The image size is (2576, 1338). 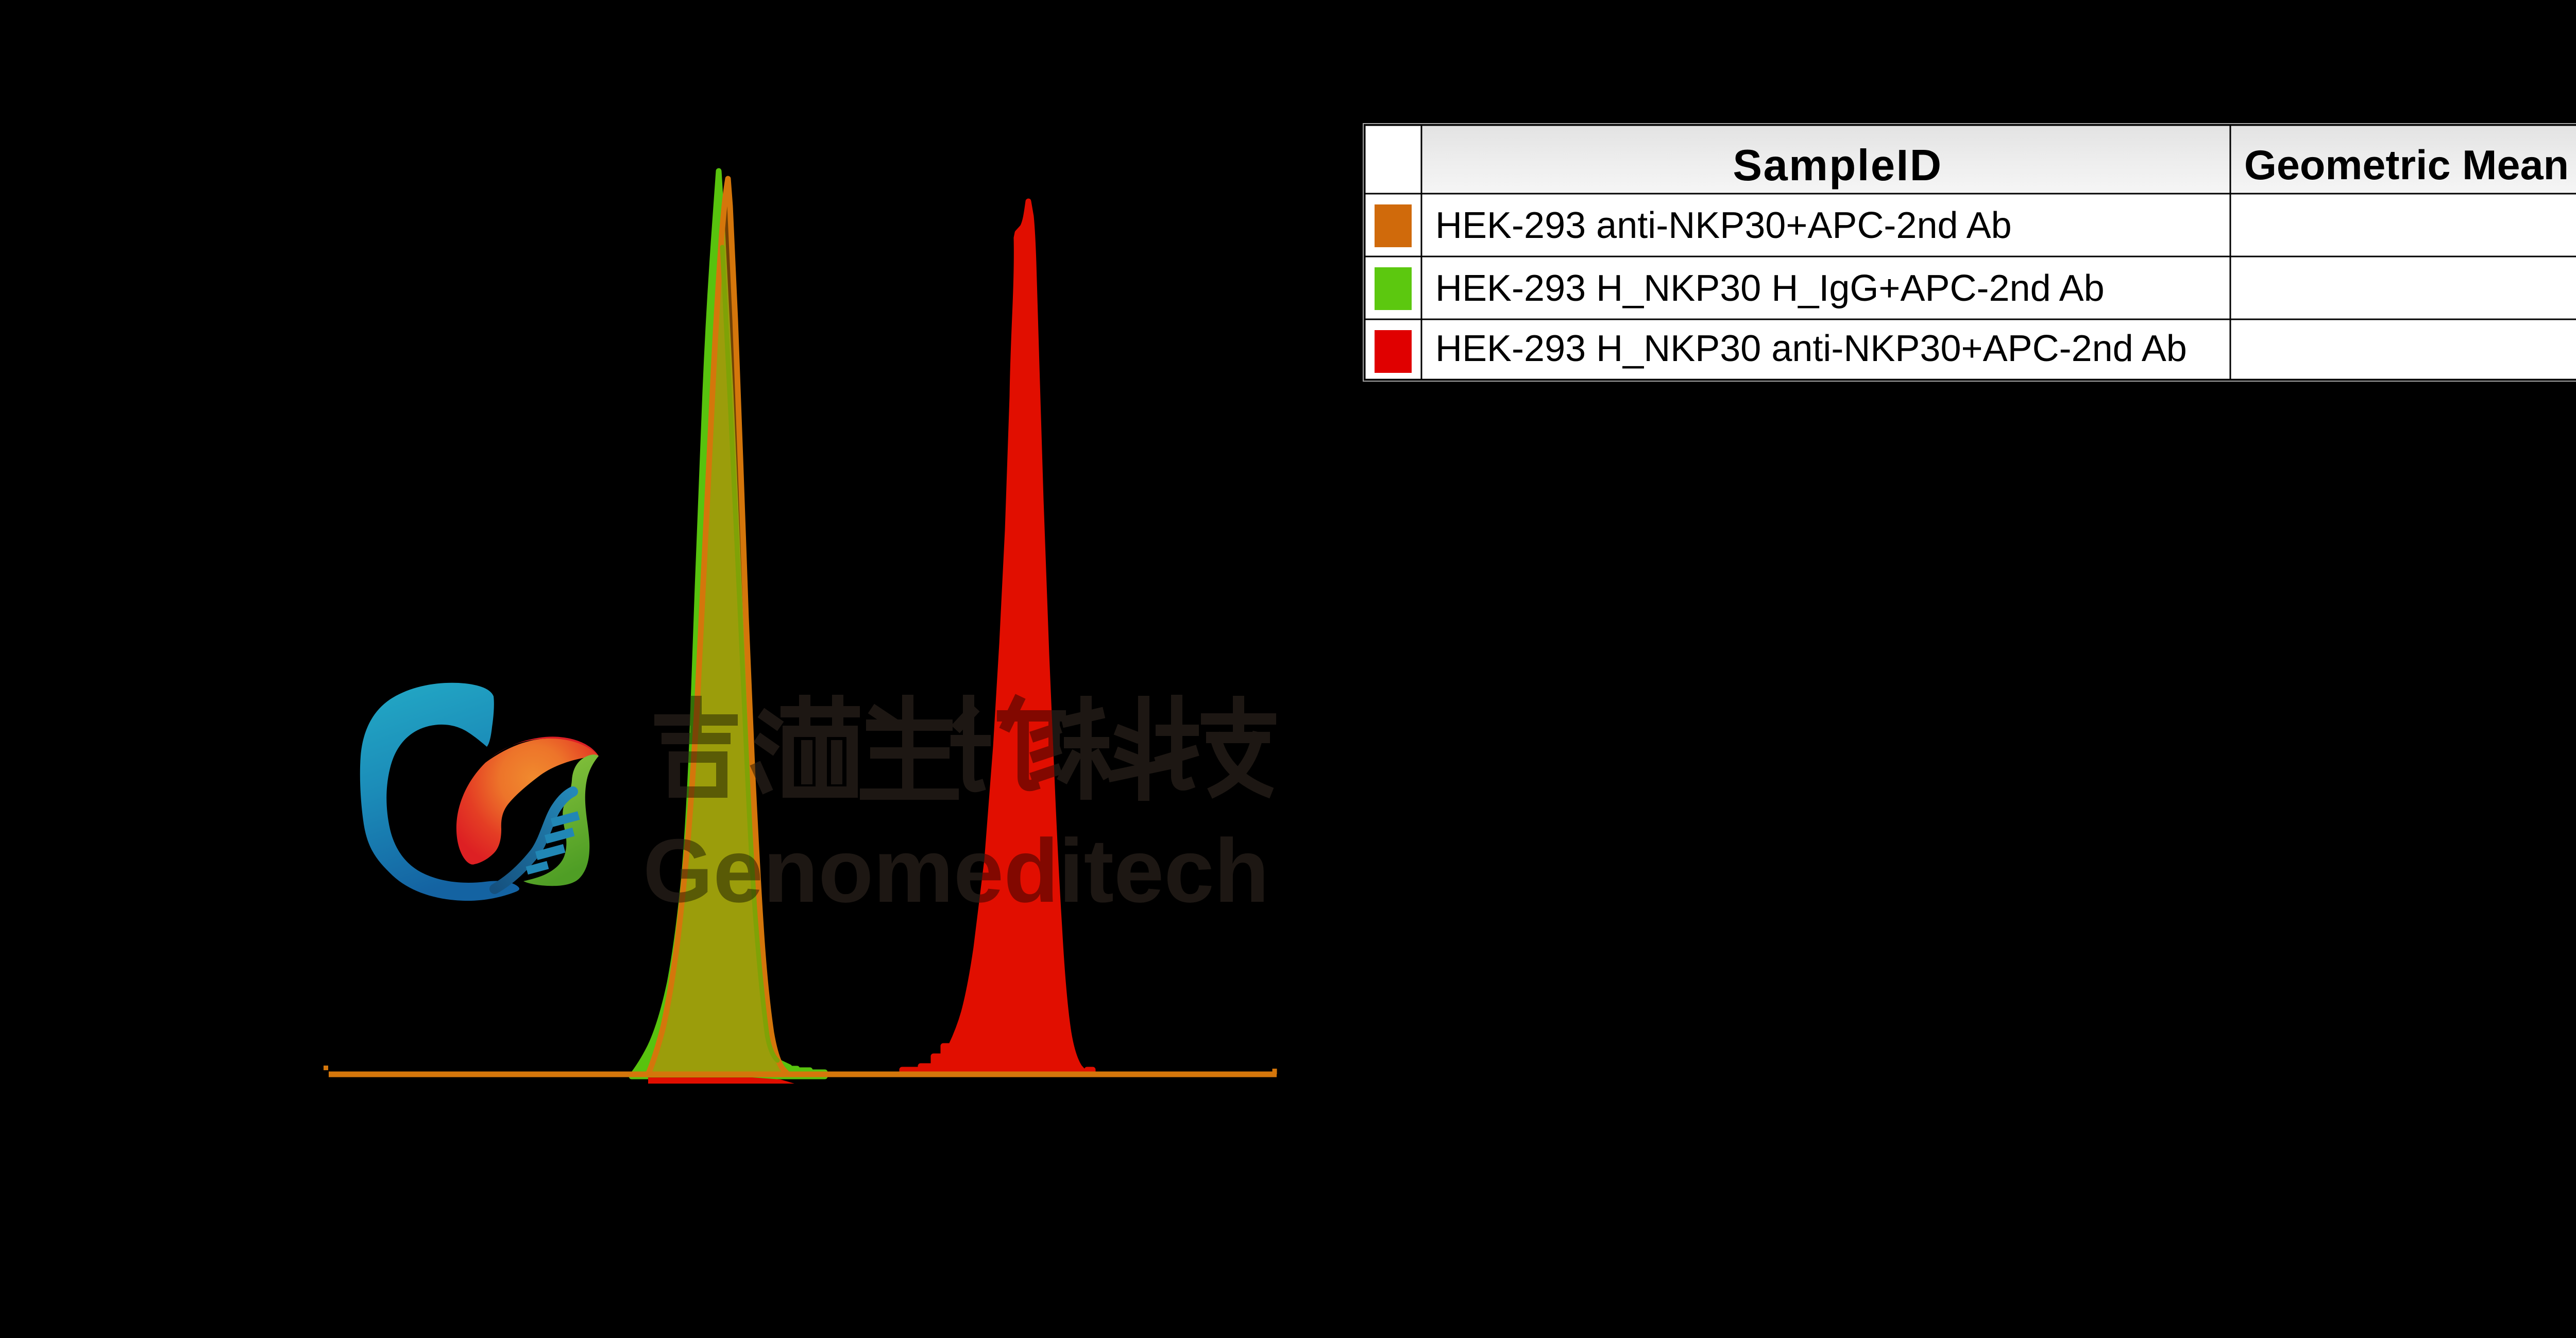 I want to click on svg-text:HEK-293 H_NKP30 anti-NKP30+APC: HEK-293 H_NKP30 anti-NKP30+APC-2nd Ab, so click(x=1811, y=348).